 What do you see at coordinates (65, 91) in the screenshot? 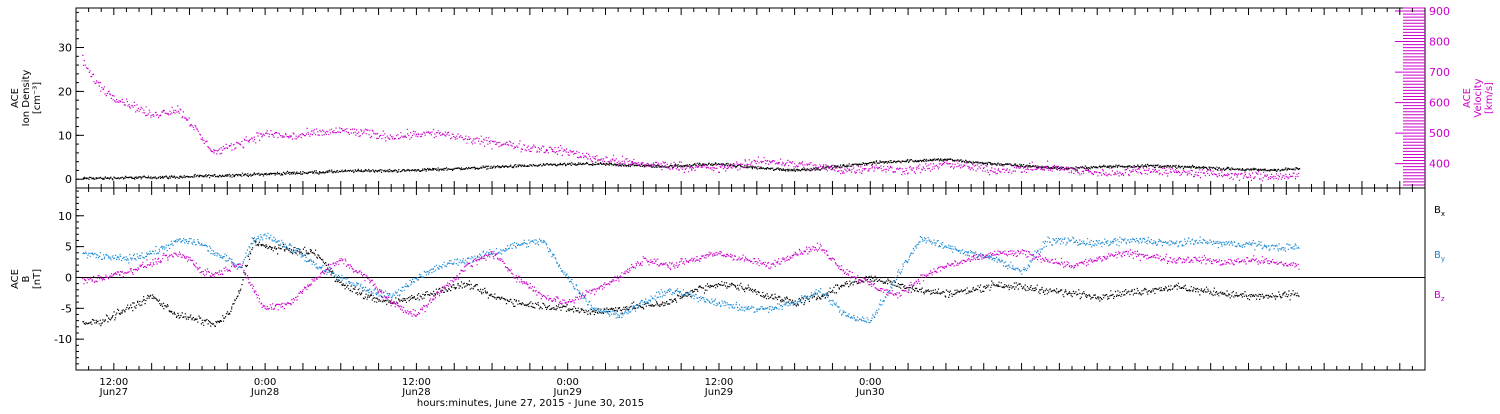
I see `density-axis-tick-label: 20` at bounding box center [65, 91].